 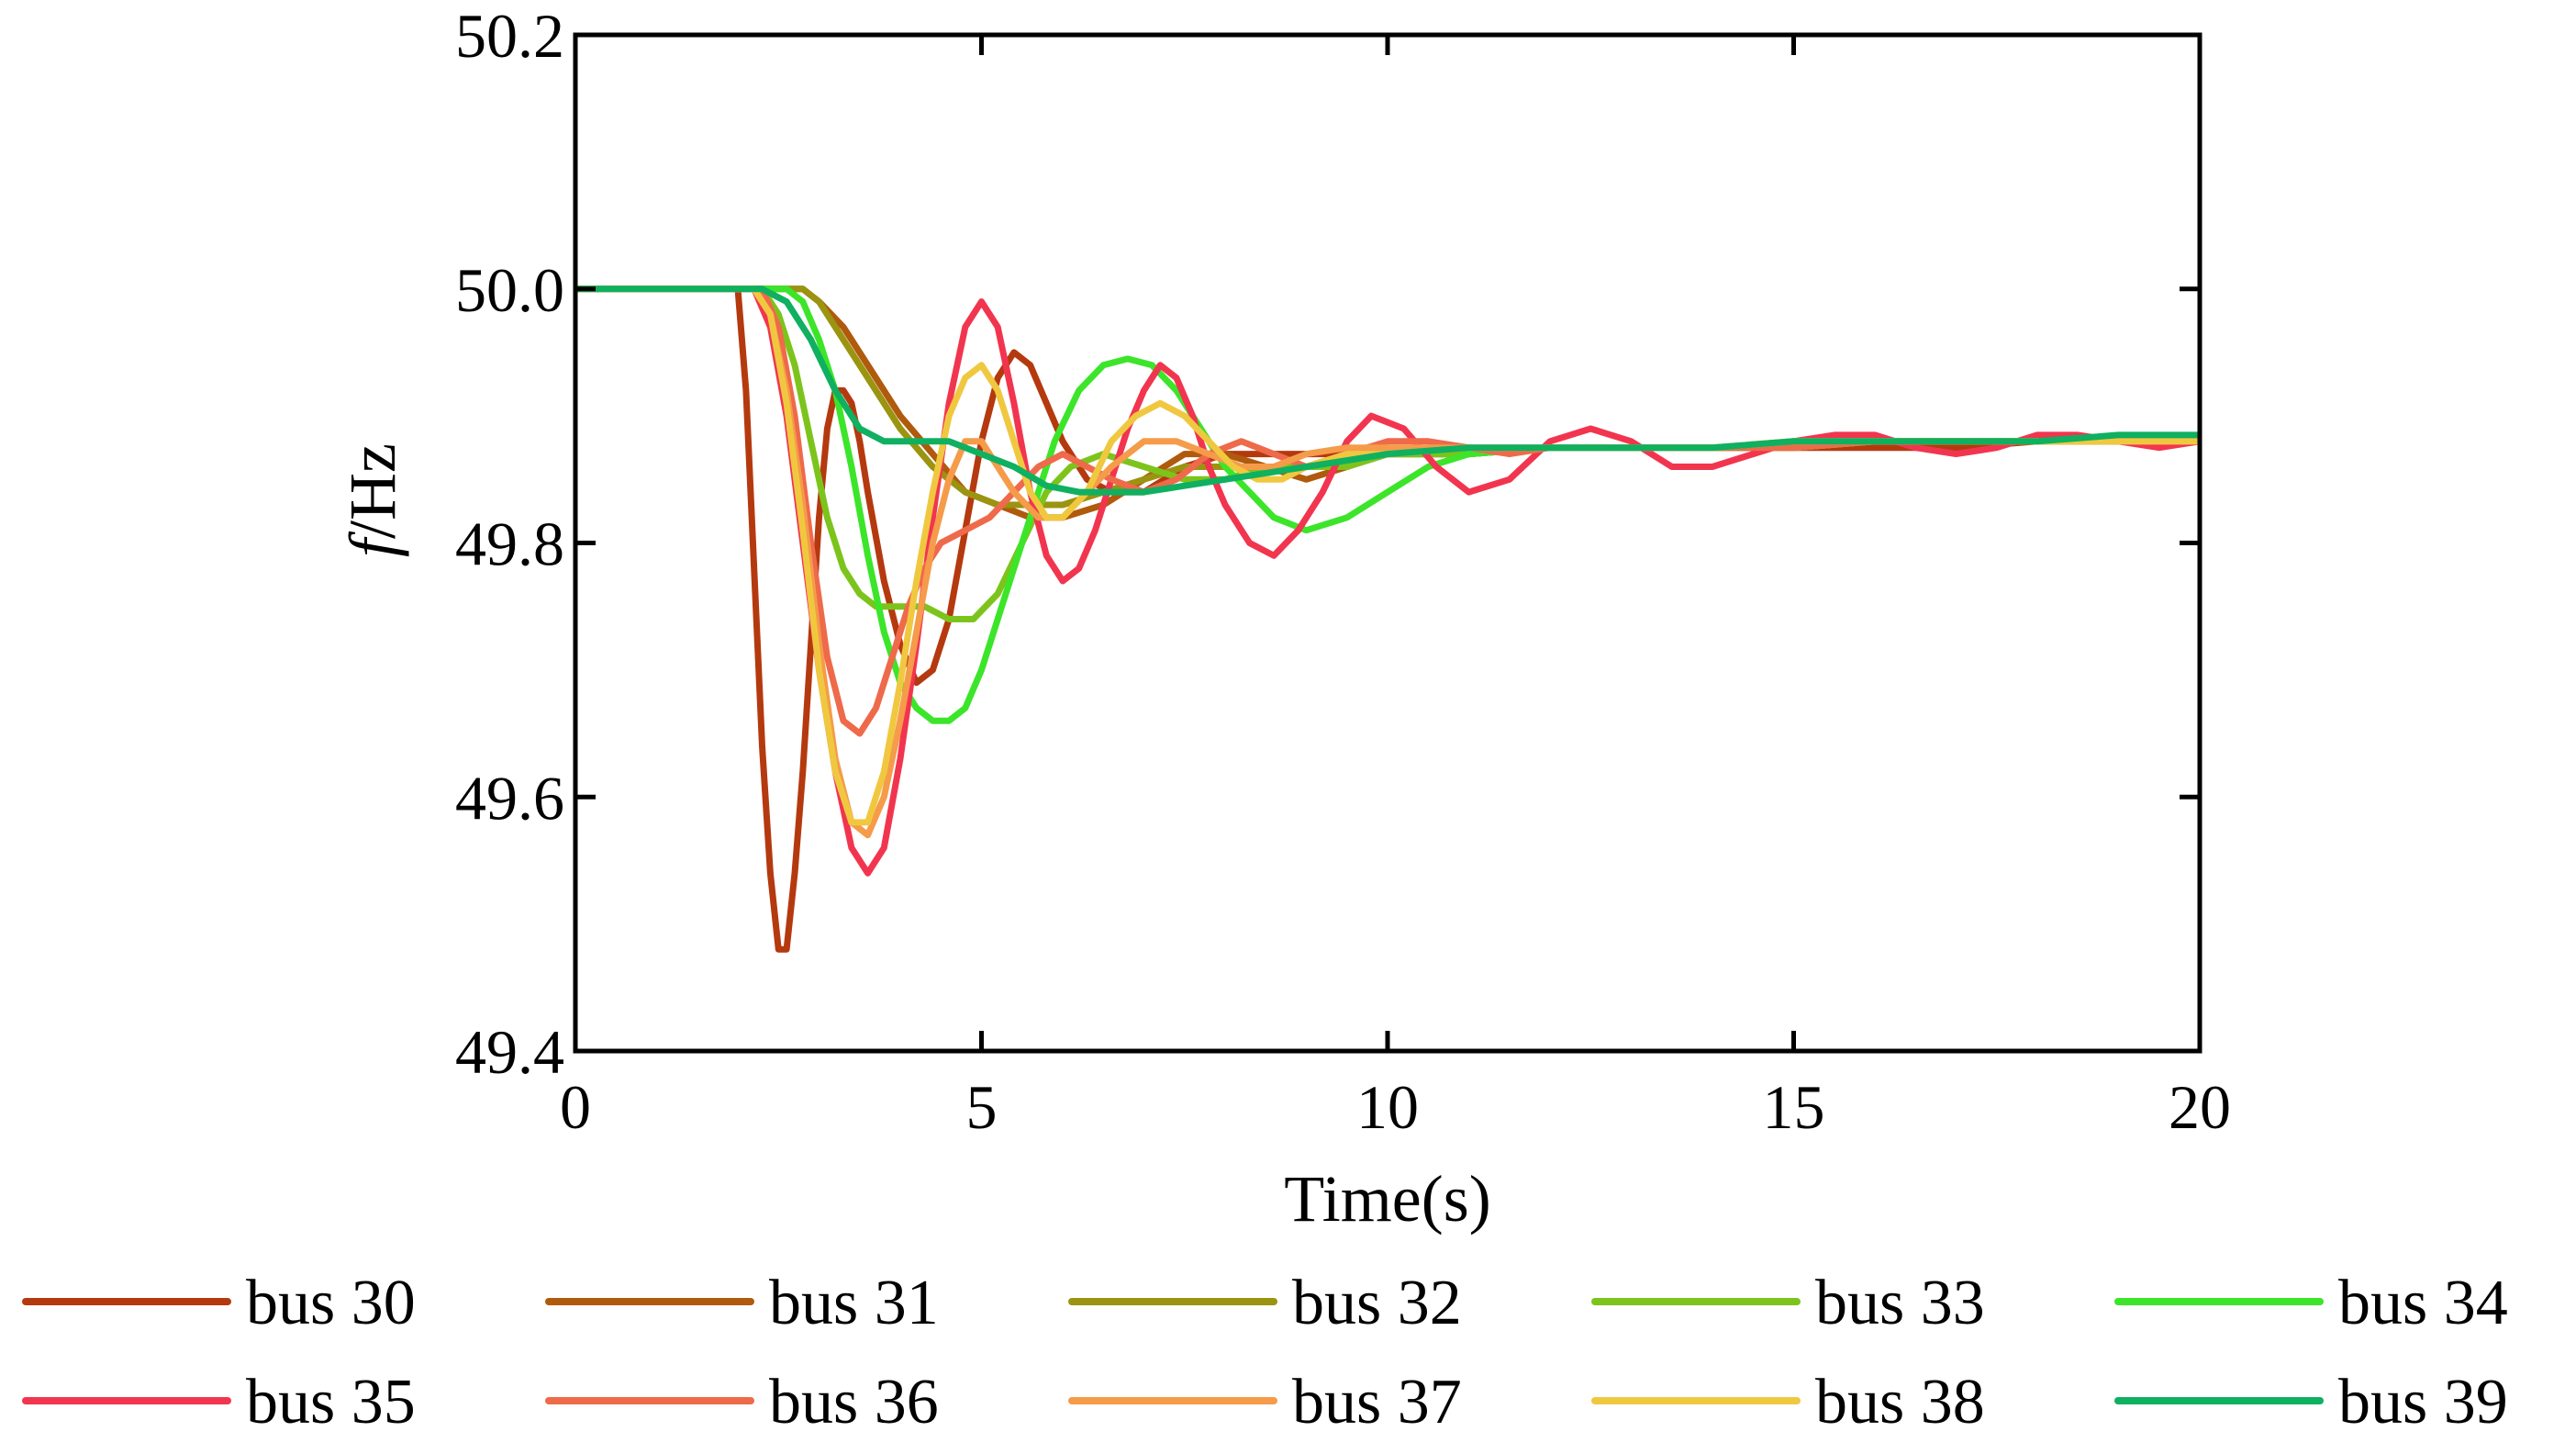 I want to click on legend-label: bus 37, so click(x=1377, y=1402).